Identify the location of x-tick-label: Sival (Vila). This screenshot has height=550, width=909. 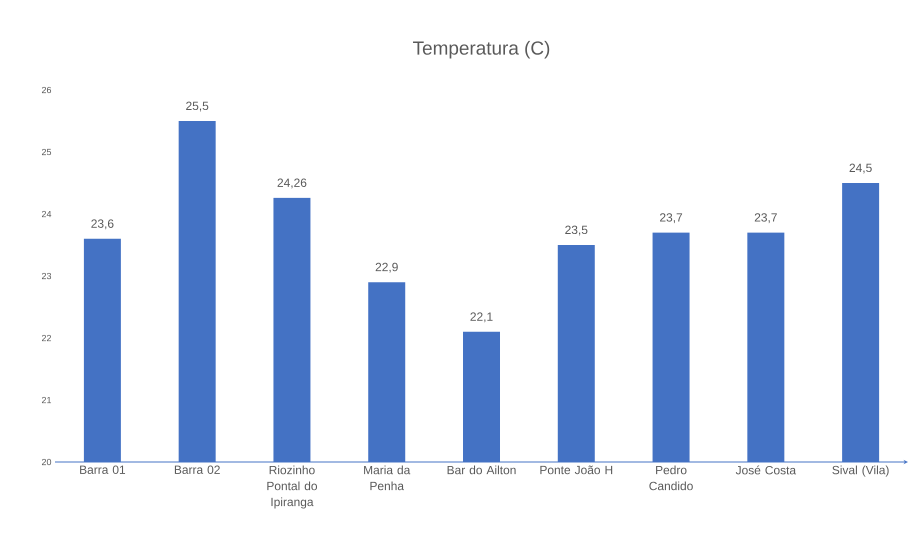
(860, 471).